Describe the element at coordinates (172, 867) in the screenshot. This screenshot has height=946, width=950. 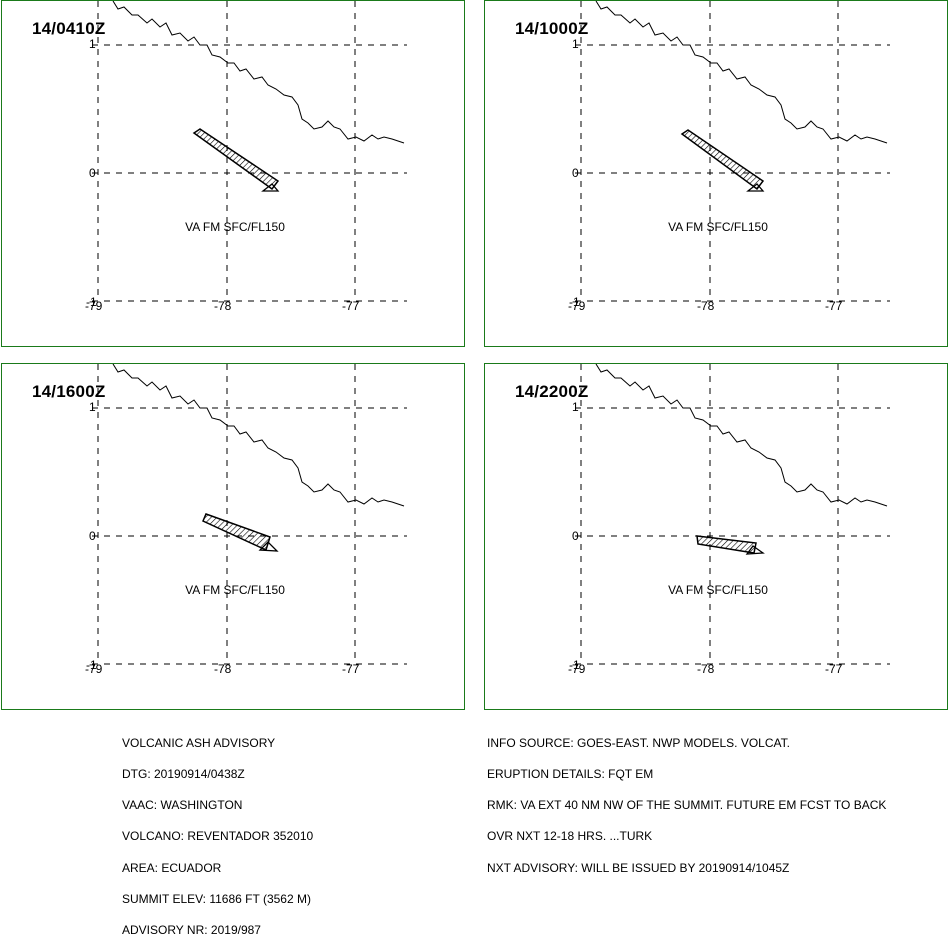
I see `advisory-line: AREA: ECUADOR` at that location.